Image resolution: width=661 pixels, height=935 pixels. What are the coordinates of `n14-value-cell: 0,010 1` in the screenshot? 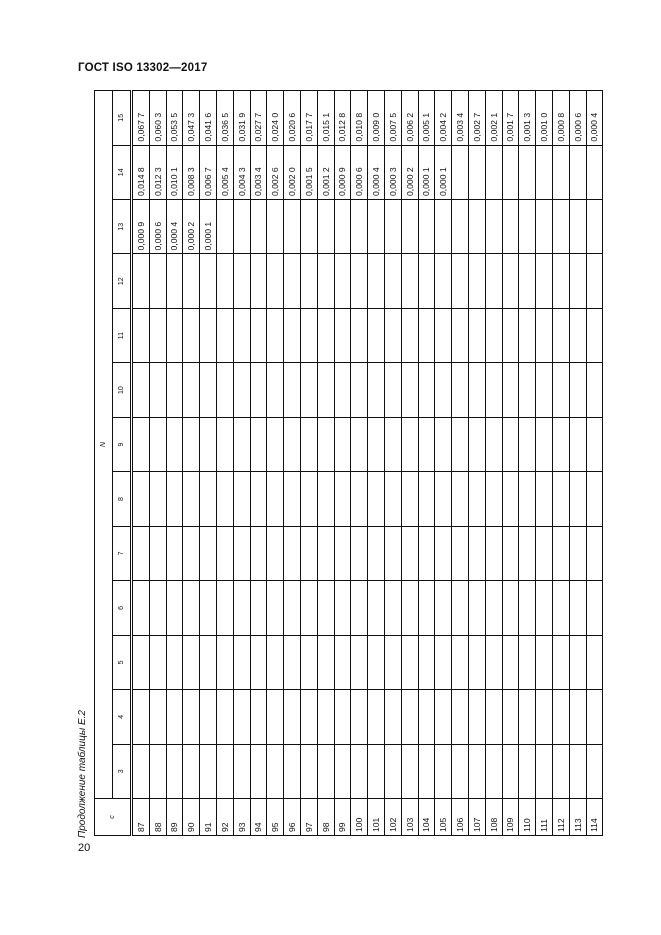 It's located at (174, 172).